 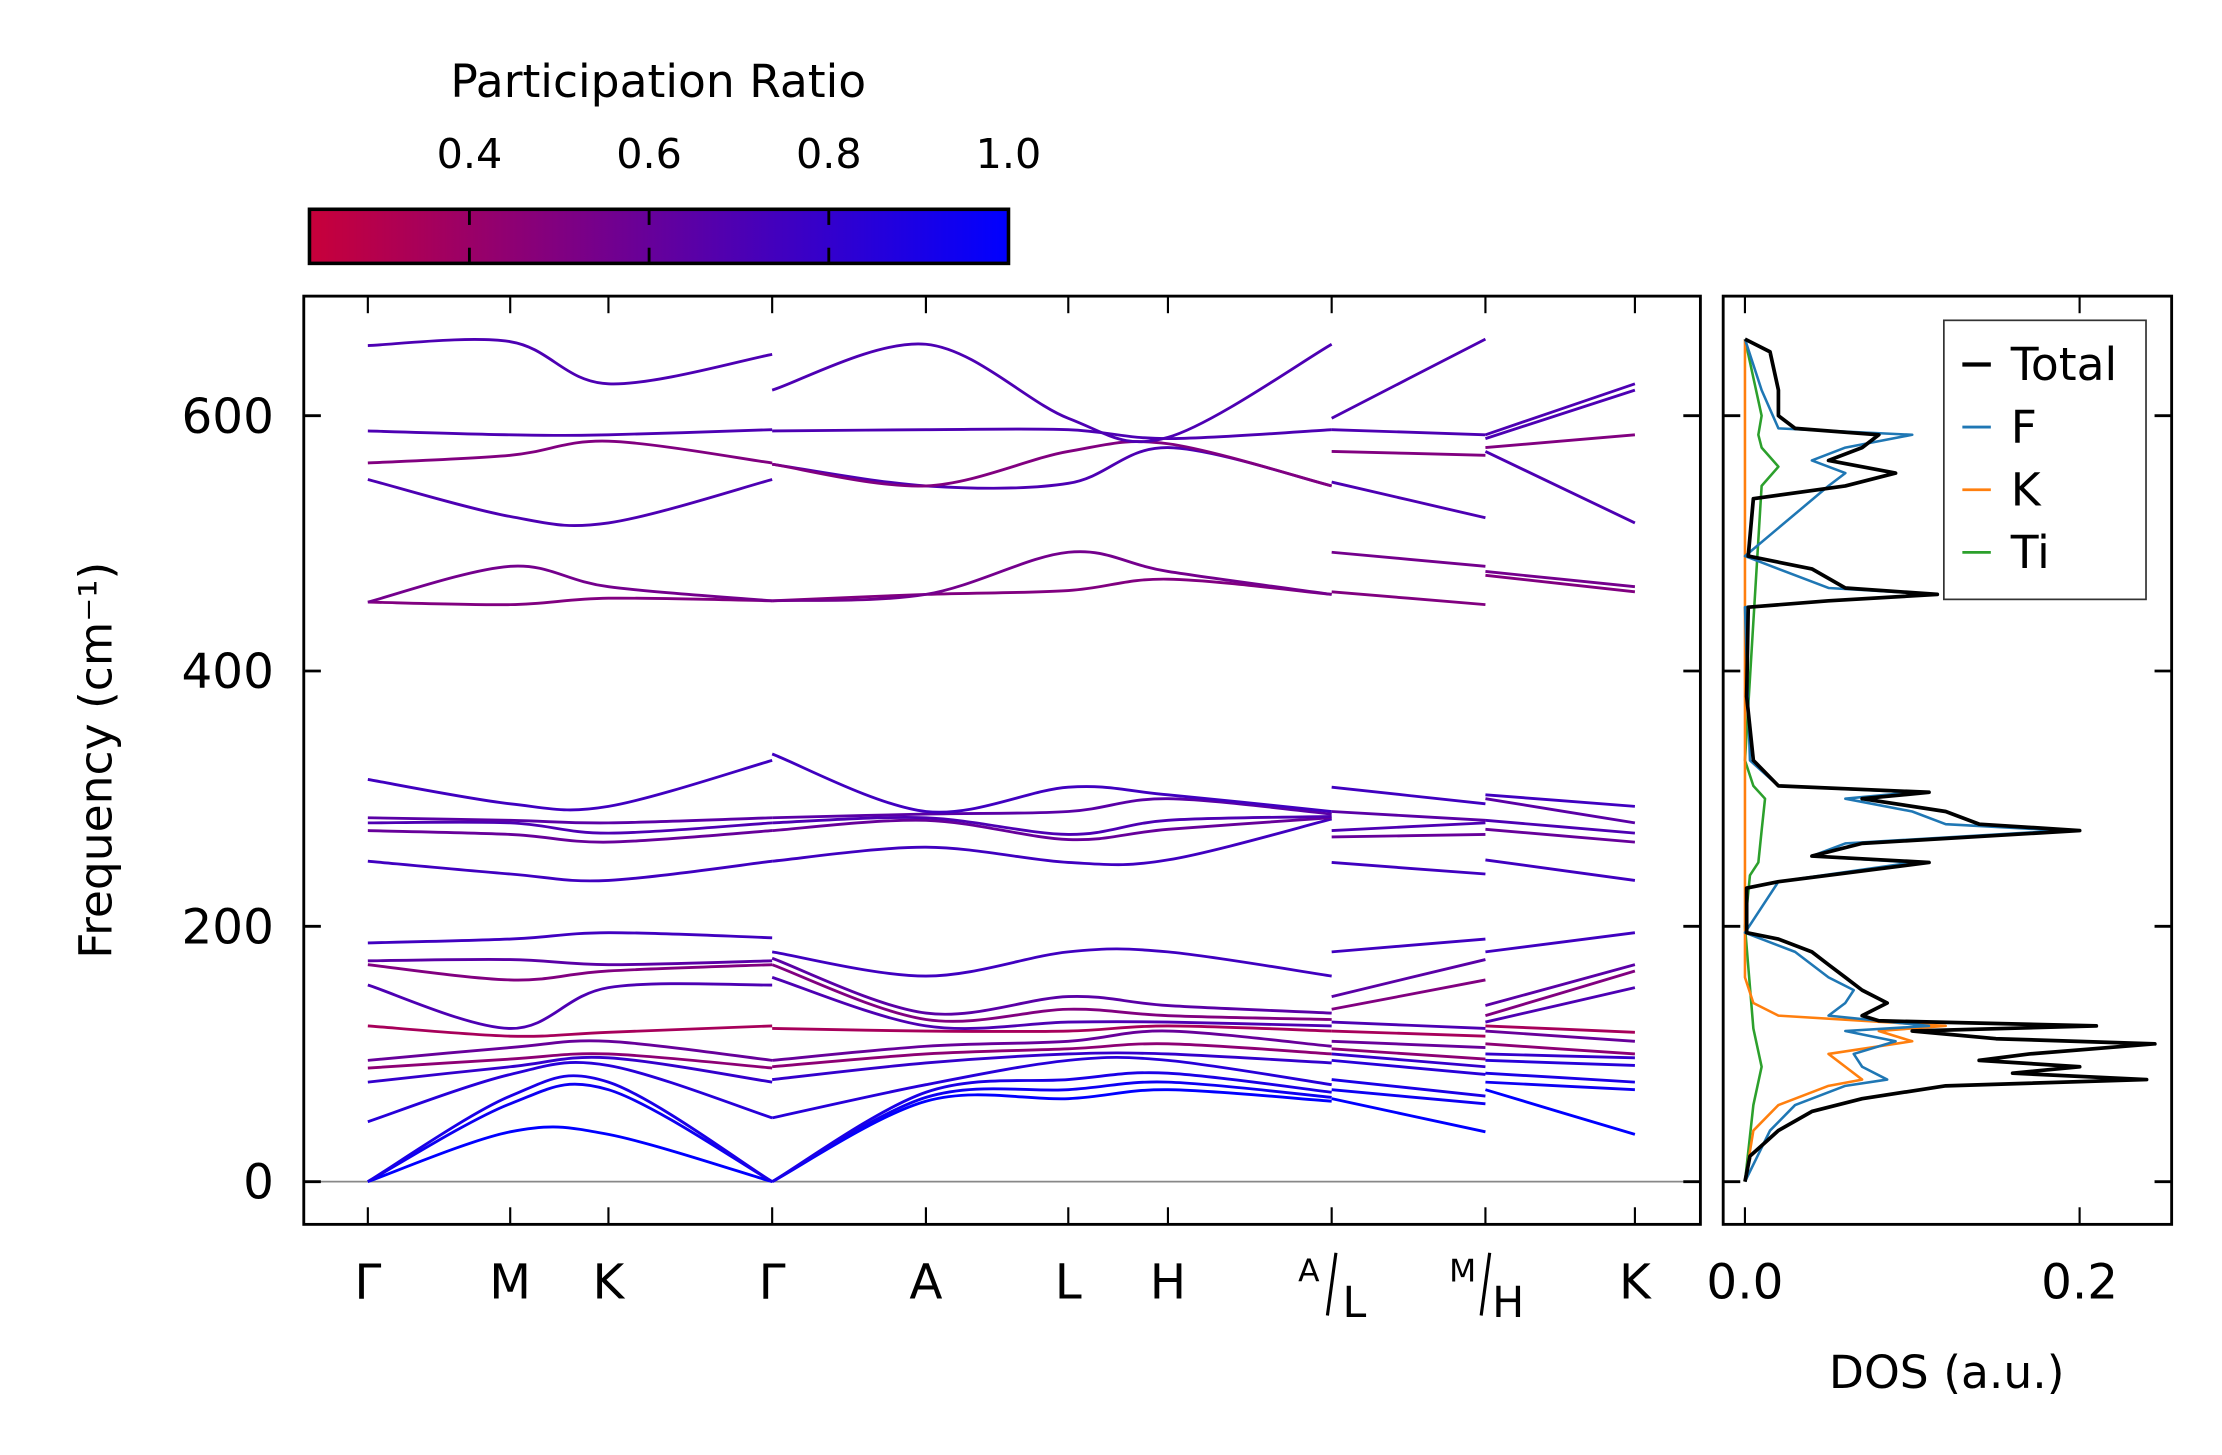 I want to click on k-label: H, so click(x=1168, y=1282).